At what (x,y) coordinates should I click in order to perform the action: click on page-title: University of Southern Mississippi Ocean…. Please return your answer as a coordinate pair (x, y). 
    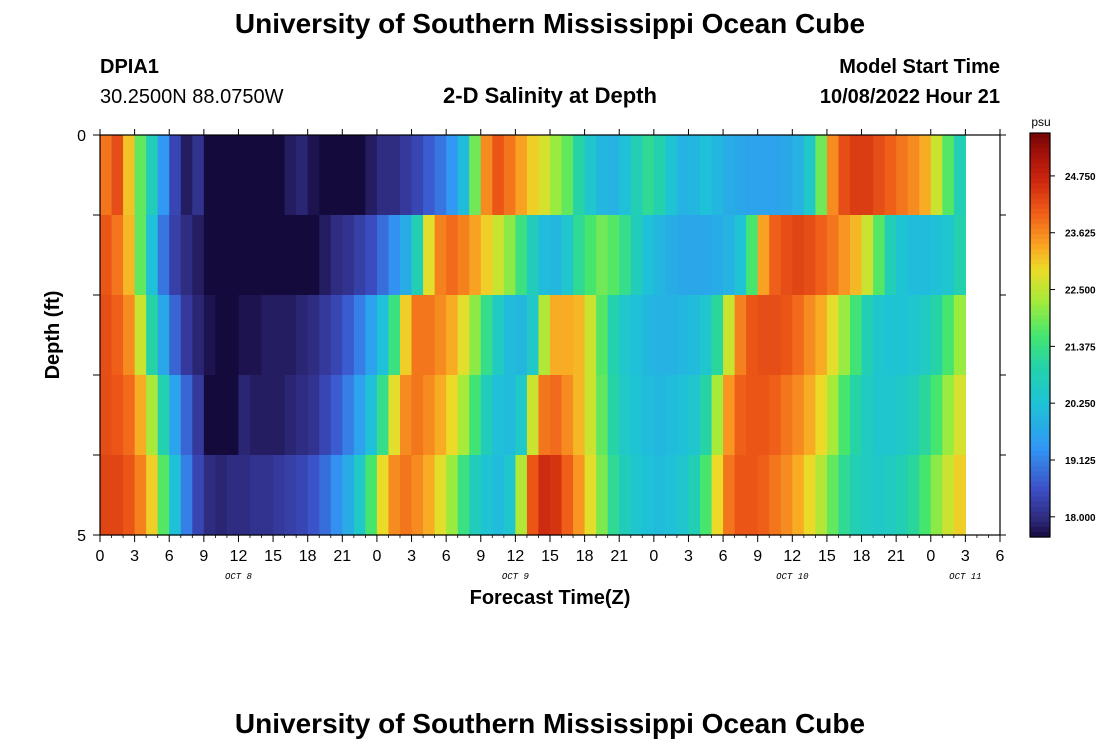
    Looking at the image, I should click on (550, 23).